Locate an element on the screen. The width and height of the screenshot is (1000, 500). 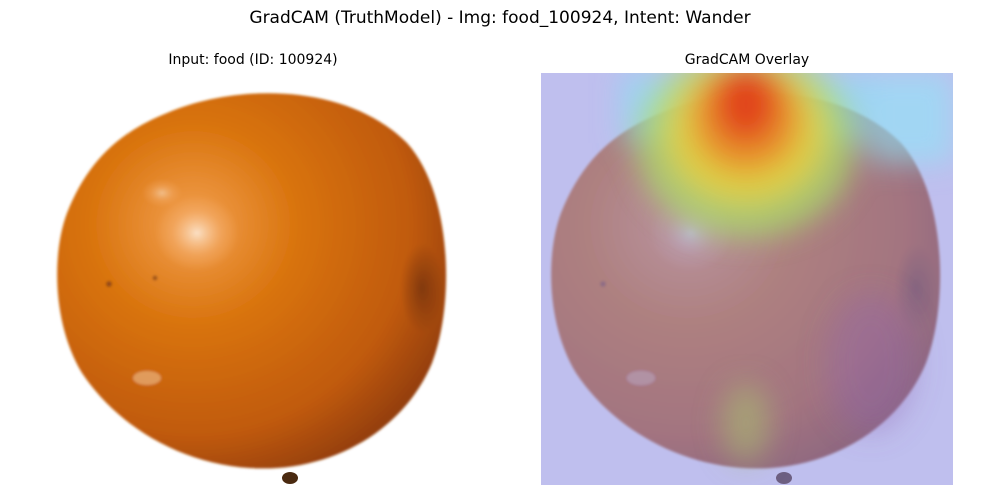
overlay-panel-title: GradCAM Overlay is located at coordinates (747, 60).